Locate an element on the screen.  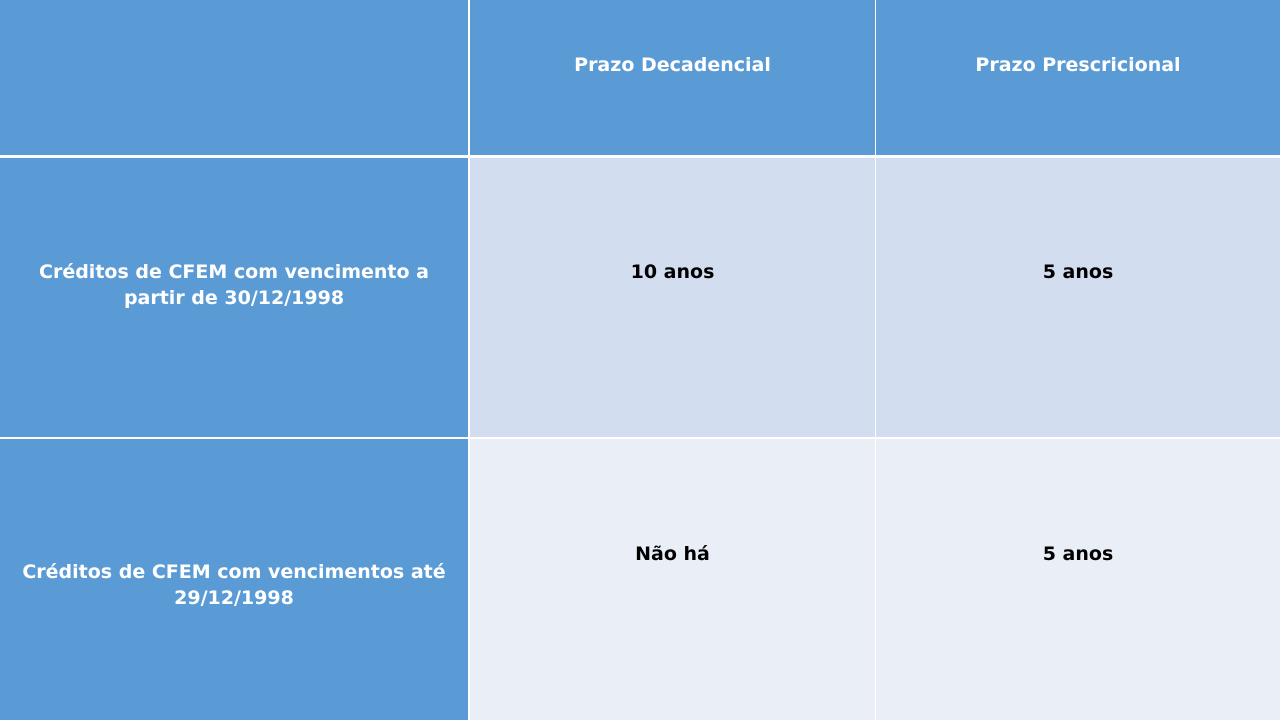
header-cell-empty is located at coordinates (234, 77).